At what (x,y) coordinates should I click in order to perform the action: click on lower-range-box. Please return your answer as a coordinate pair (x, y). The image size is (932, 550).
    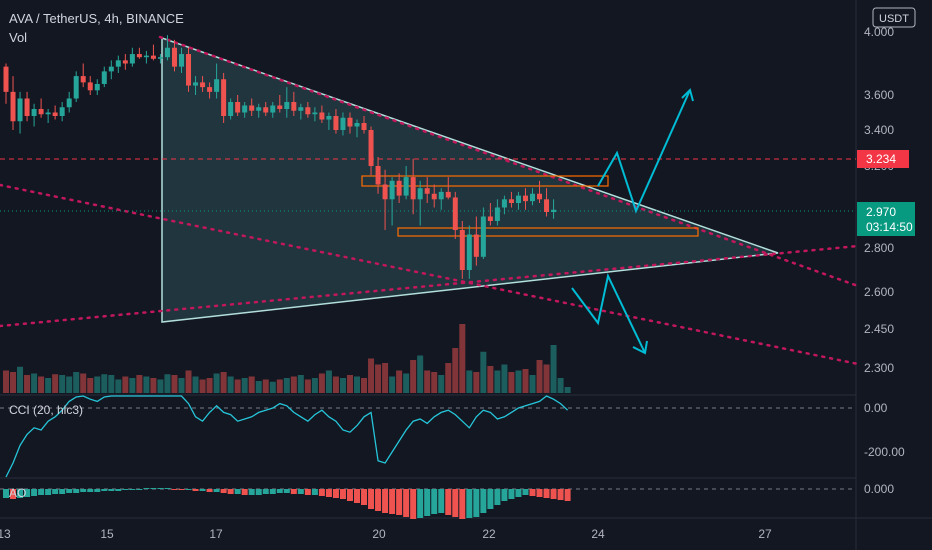
    Looking at the image, I should click on (548, 232).